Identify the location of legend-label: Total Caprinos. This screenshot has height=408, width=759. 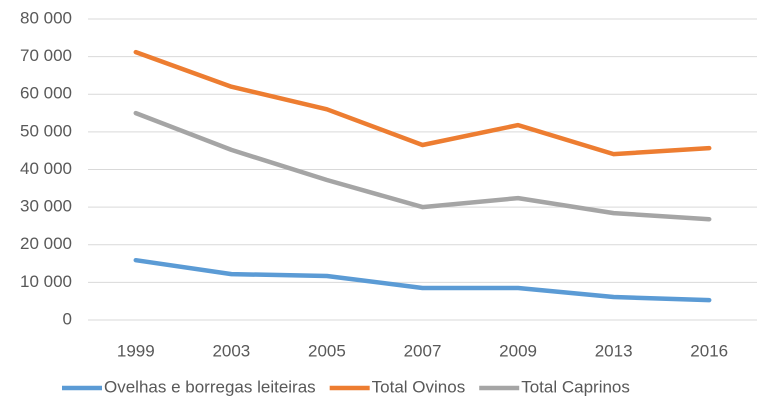
(575, 386).